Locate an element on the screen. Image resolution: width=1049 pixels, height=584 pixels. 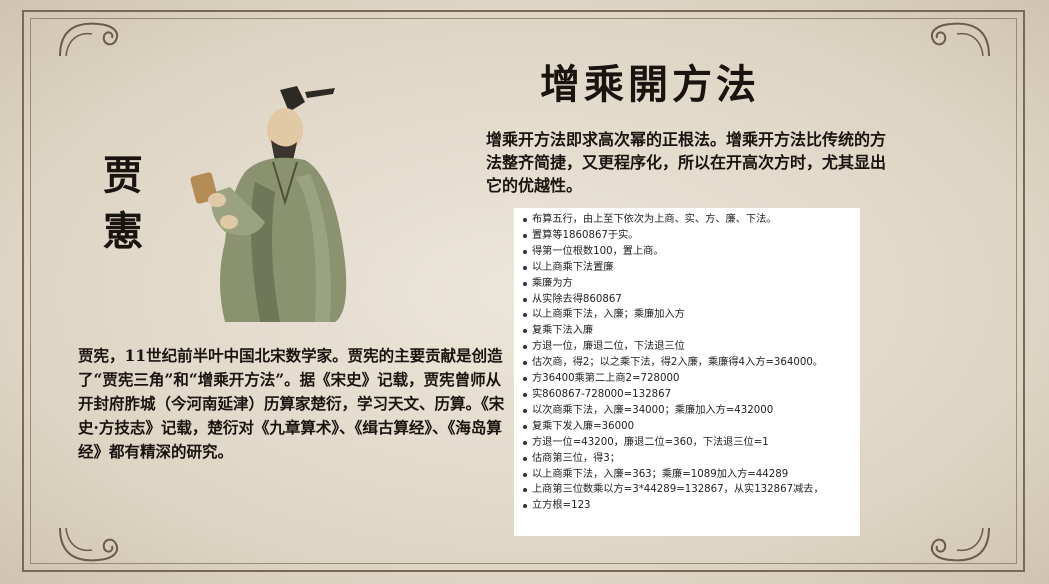
step-item: 以次商乘下法，入廉=34000；乘廉加入方=432000 is located at coordinates (688, 411).